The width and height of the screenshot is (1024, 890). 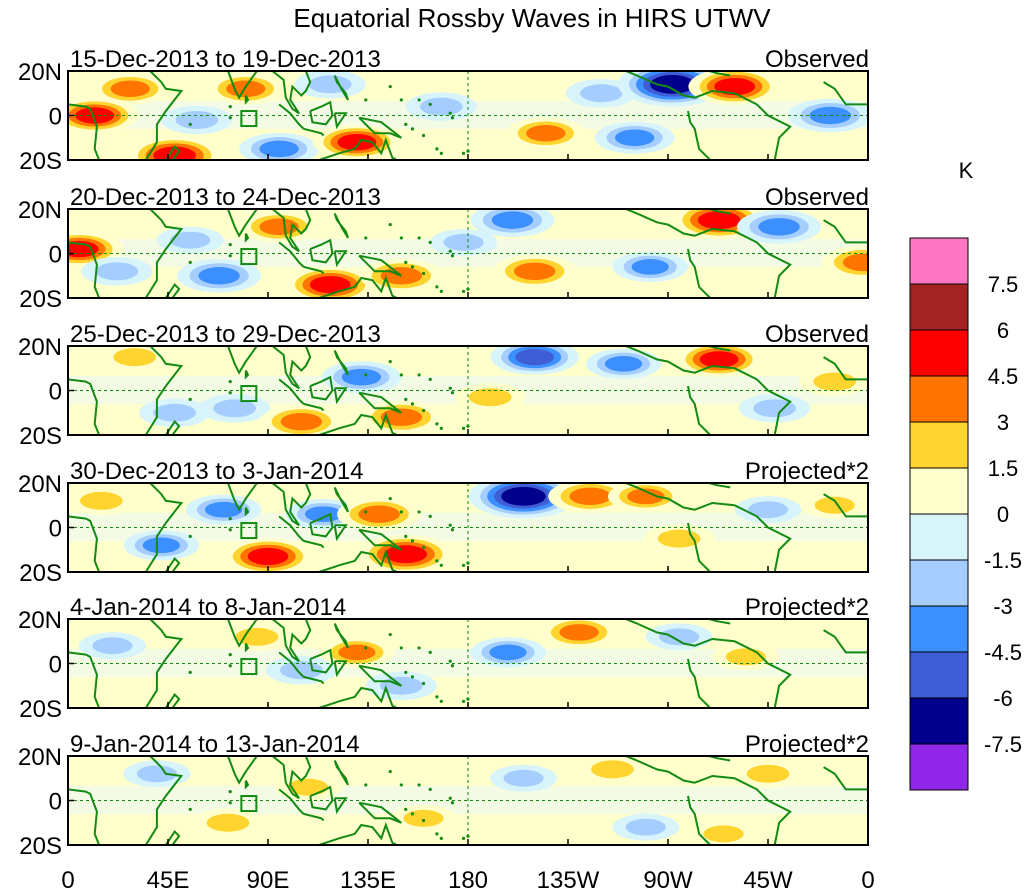 What do you see at coordinates (807, 607) in the screenshot?
I see `panel-kind-label: Projected*2` at bounding box center [807, 607].